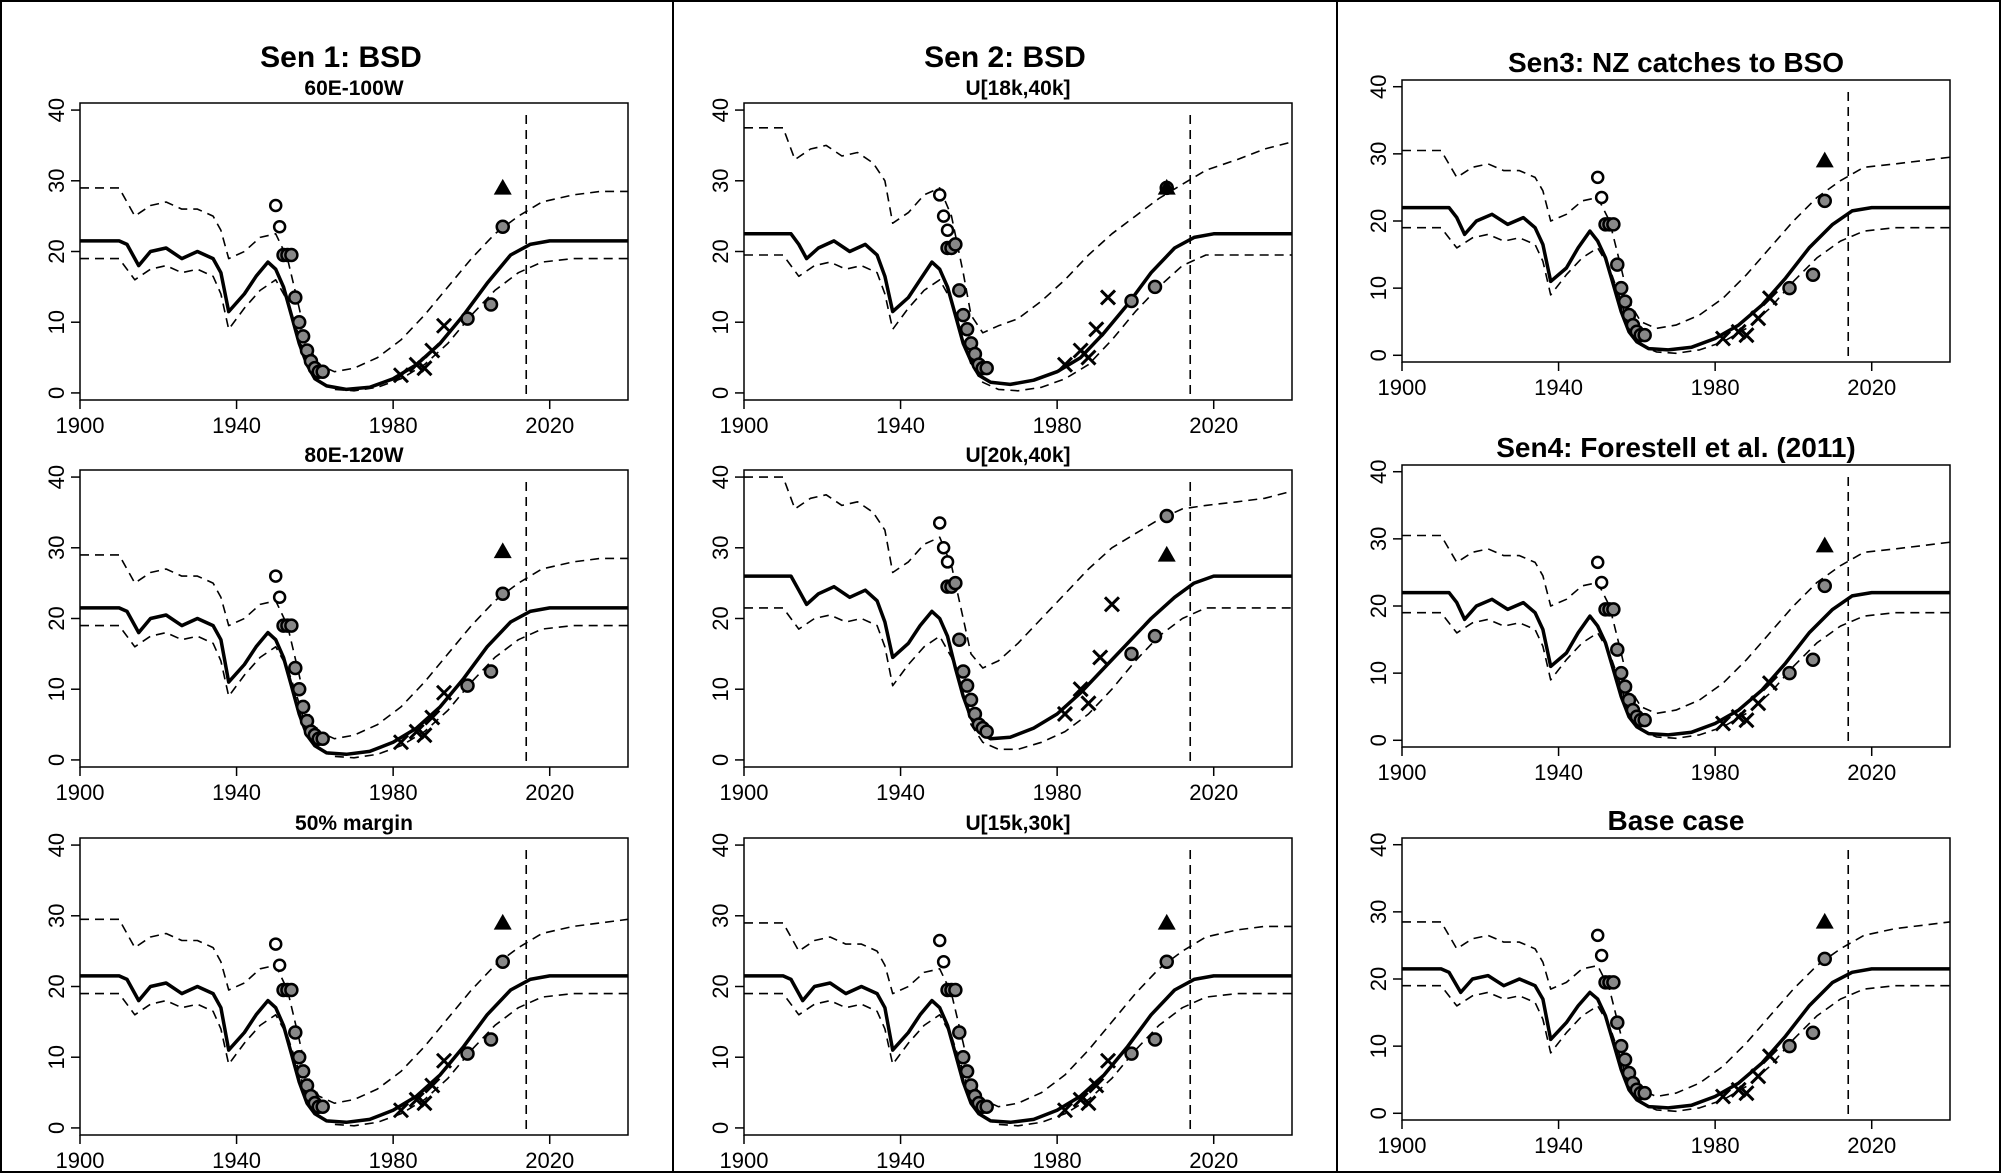 This screenshot has width=2001, height=1173. What do you see at coordinates (1658, 981) in the screenshot?
I see `panel-p33: Base case 1900 1940 1980 2020 0 10 20 30 40` at bounding box center [1658, 981].